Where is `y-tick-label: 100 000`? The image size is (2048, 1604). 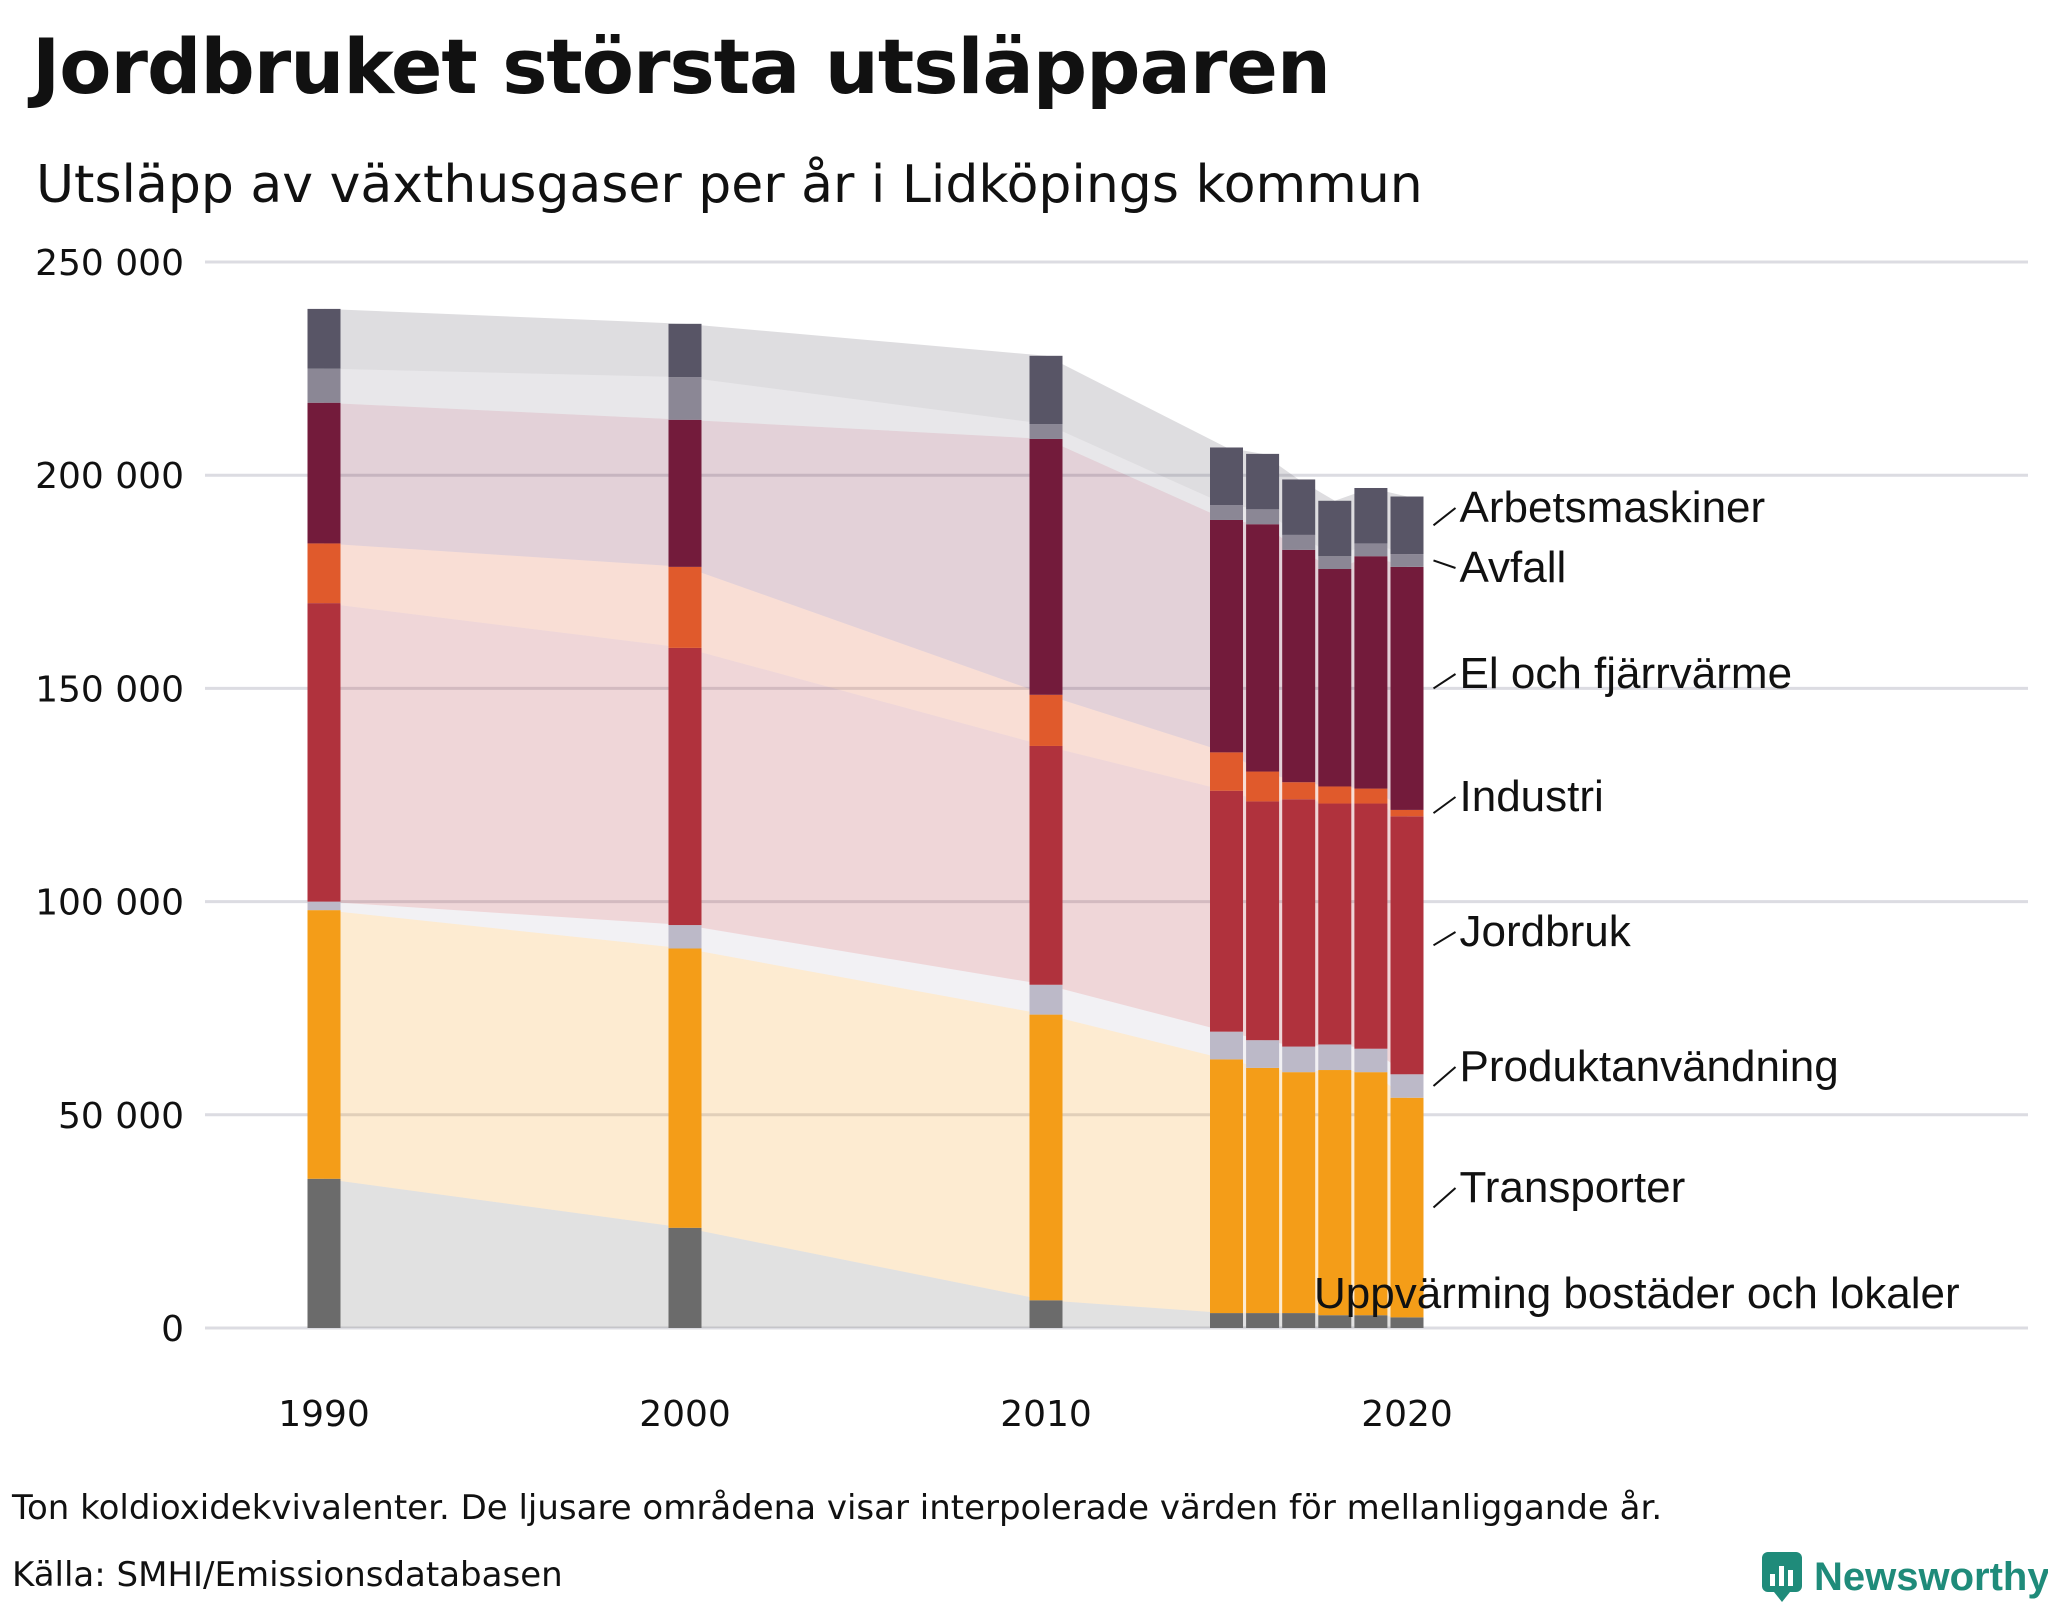 y-tick-label: 100 000 is located at coordinates (109, 903).